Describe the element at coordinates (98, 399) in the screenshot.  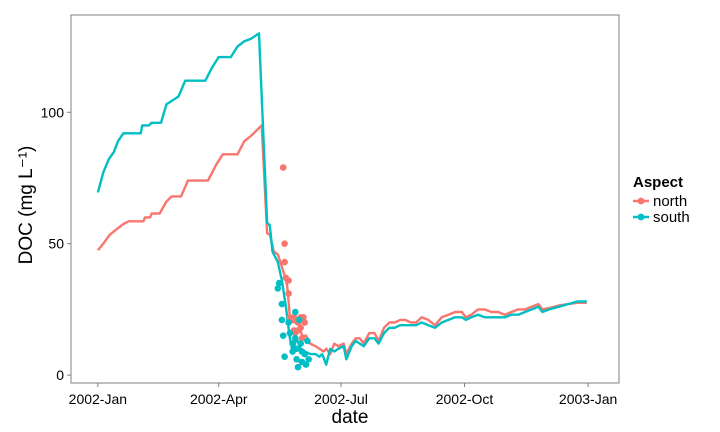
I see `x-tick-label: 2002-Jan` at that location.